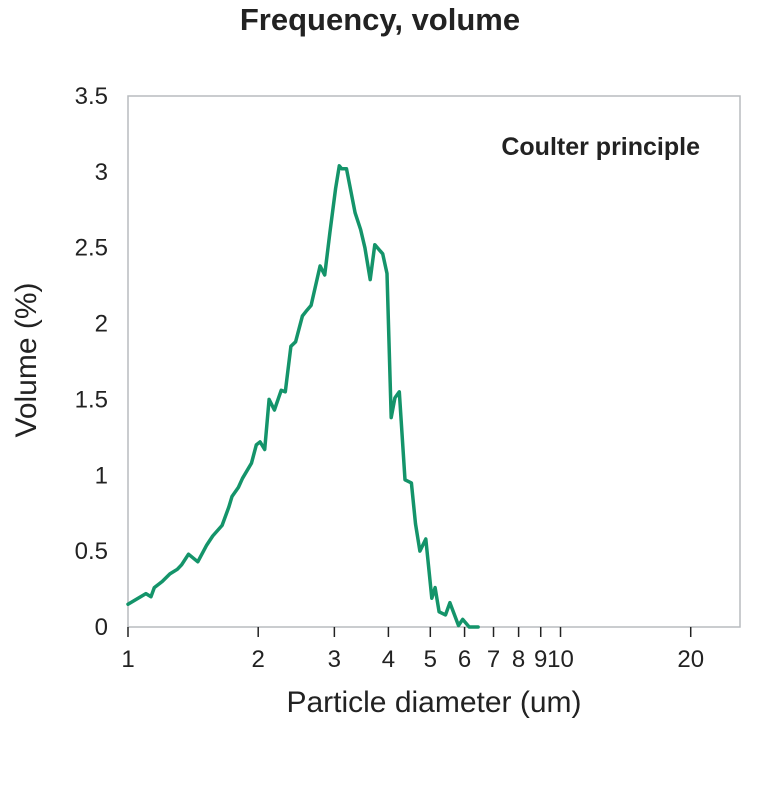 The image size is (760, 800). What do you see at coordinates (127, 659) in the screenshot?
I see `x-tick-label: 1` at bounding box center [127, 659].